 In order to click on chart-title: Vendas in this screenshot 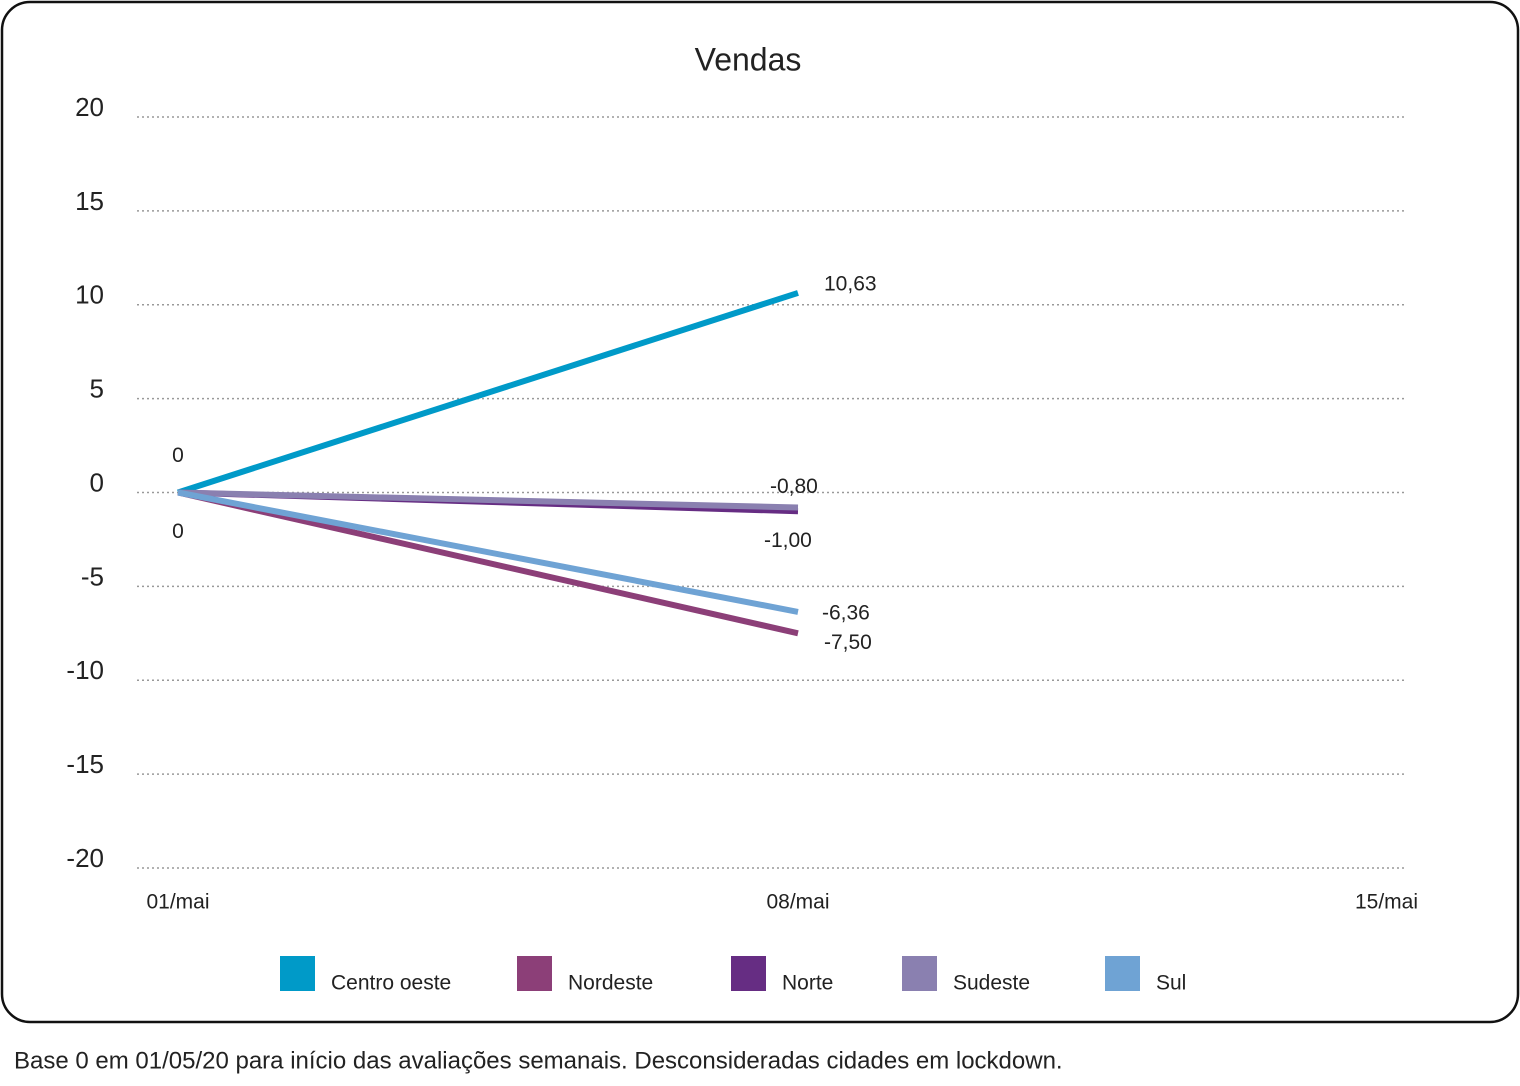, I will do `click(748, 59)`.